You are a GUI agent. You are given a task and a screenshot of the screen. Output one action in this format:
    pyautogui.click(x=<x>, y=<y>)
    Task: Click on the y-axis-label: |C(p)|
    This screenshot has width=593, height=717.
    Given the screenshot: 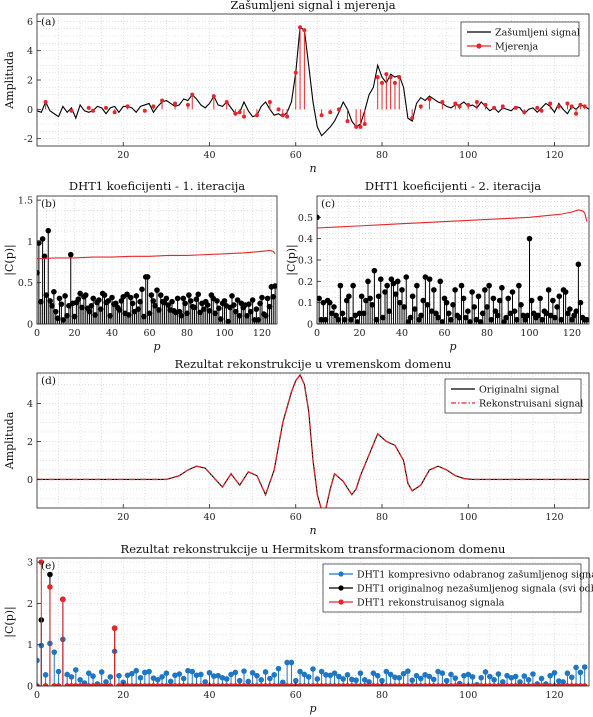 What is the action you would take?
    pyautogui.click(x=10, y=259)
    